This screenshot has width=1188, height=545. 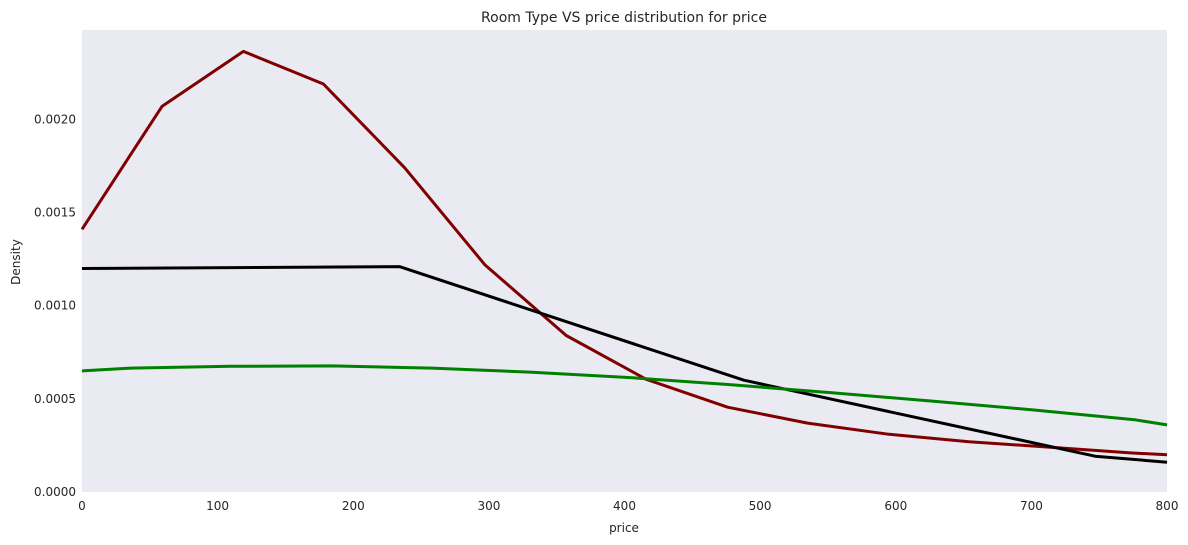 What do you see at coordinates (55, 399) in the screenshot?
I see `y-tick-label: 0.0005` at bounding box center [55, 399].